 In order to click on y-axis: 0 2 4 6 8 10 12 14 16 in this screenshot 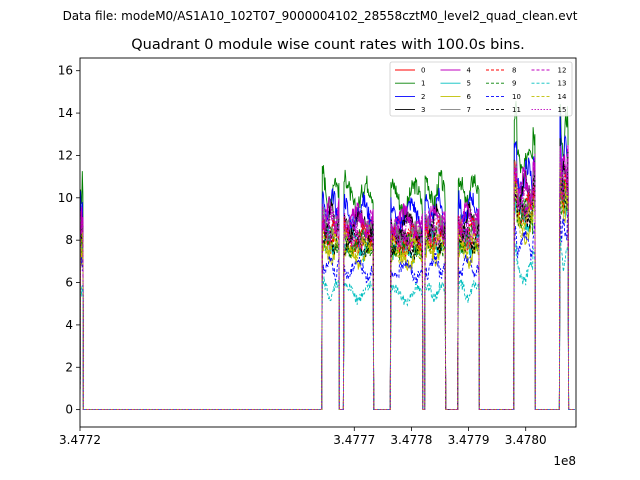, I will do `click(69, 240)`.